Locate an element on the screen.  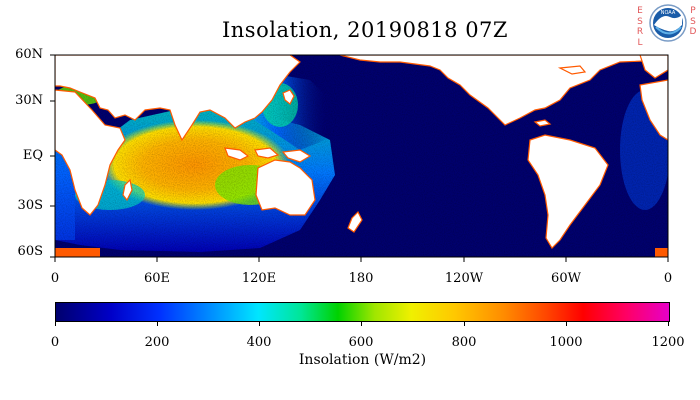
map-title: Insolation, 20190818 07Z is located at coordinates (365, 30).